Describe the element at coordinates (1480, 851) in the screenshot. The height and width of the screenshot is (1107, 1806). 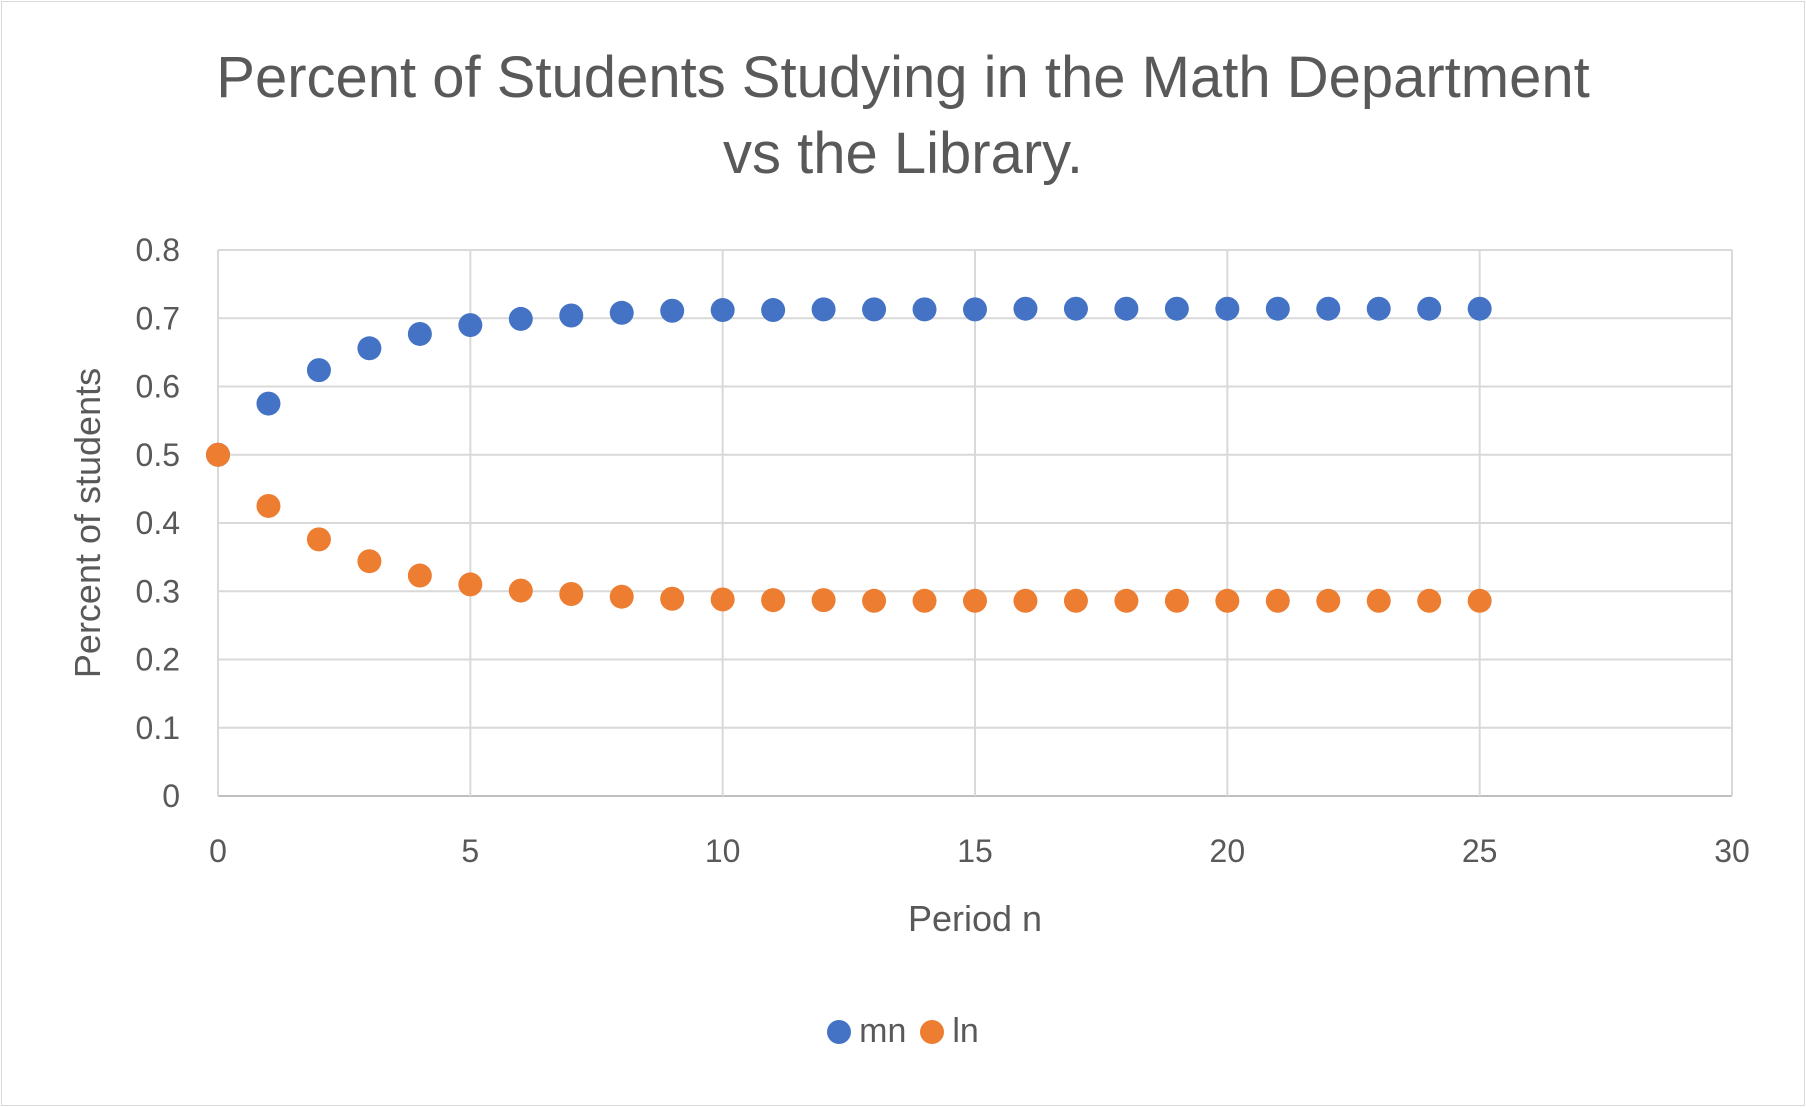
I see `x-tick-label: 25` at that location.